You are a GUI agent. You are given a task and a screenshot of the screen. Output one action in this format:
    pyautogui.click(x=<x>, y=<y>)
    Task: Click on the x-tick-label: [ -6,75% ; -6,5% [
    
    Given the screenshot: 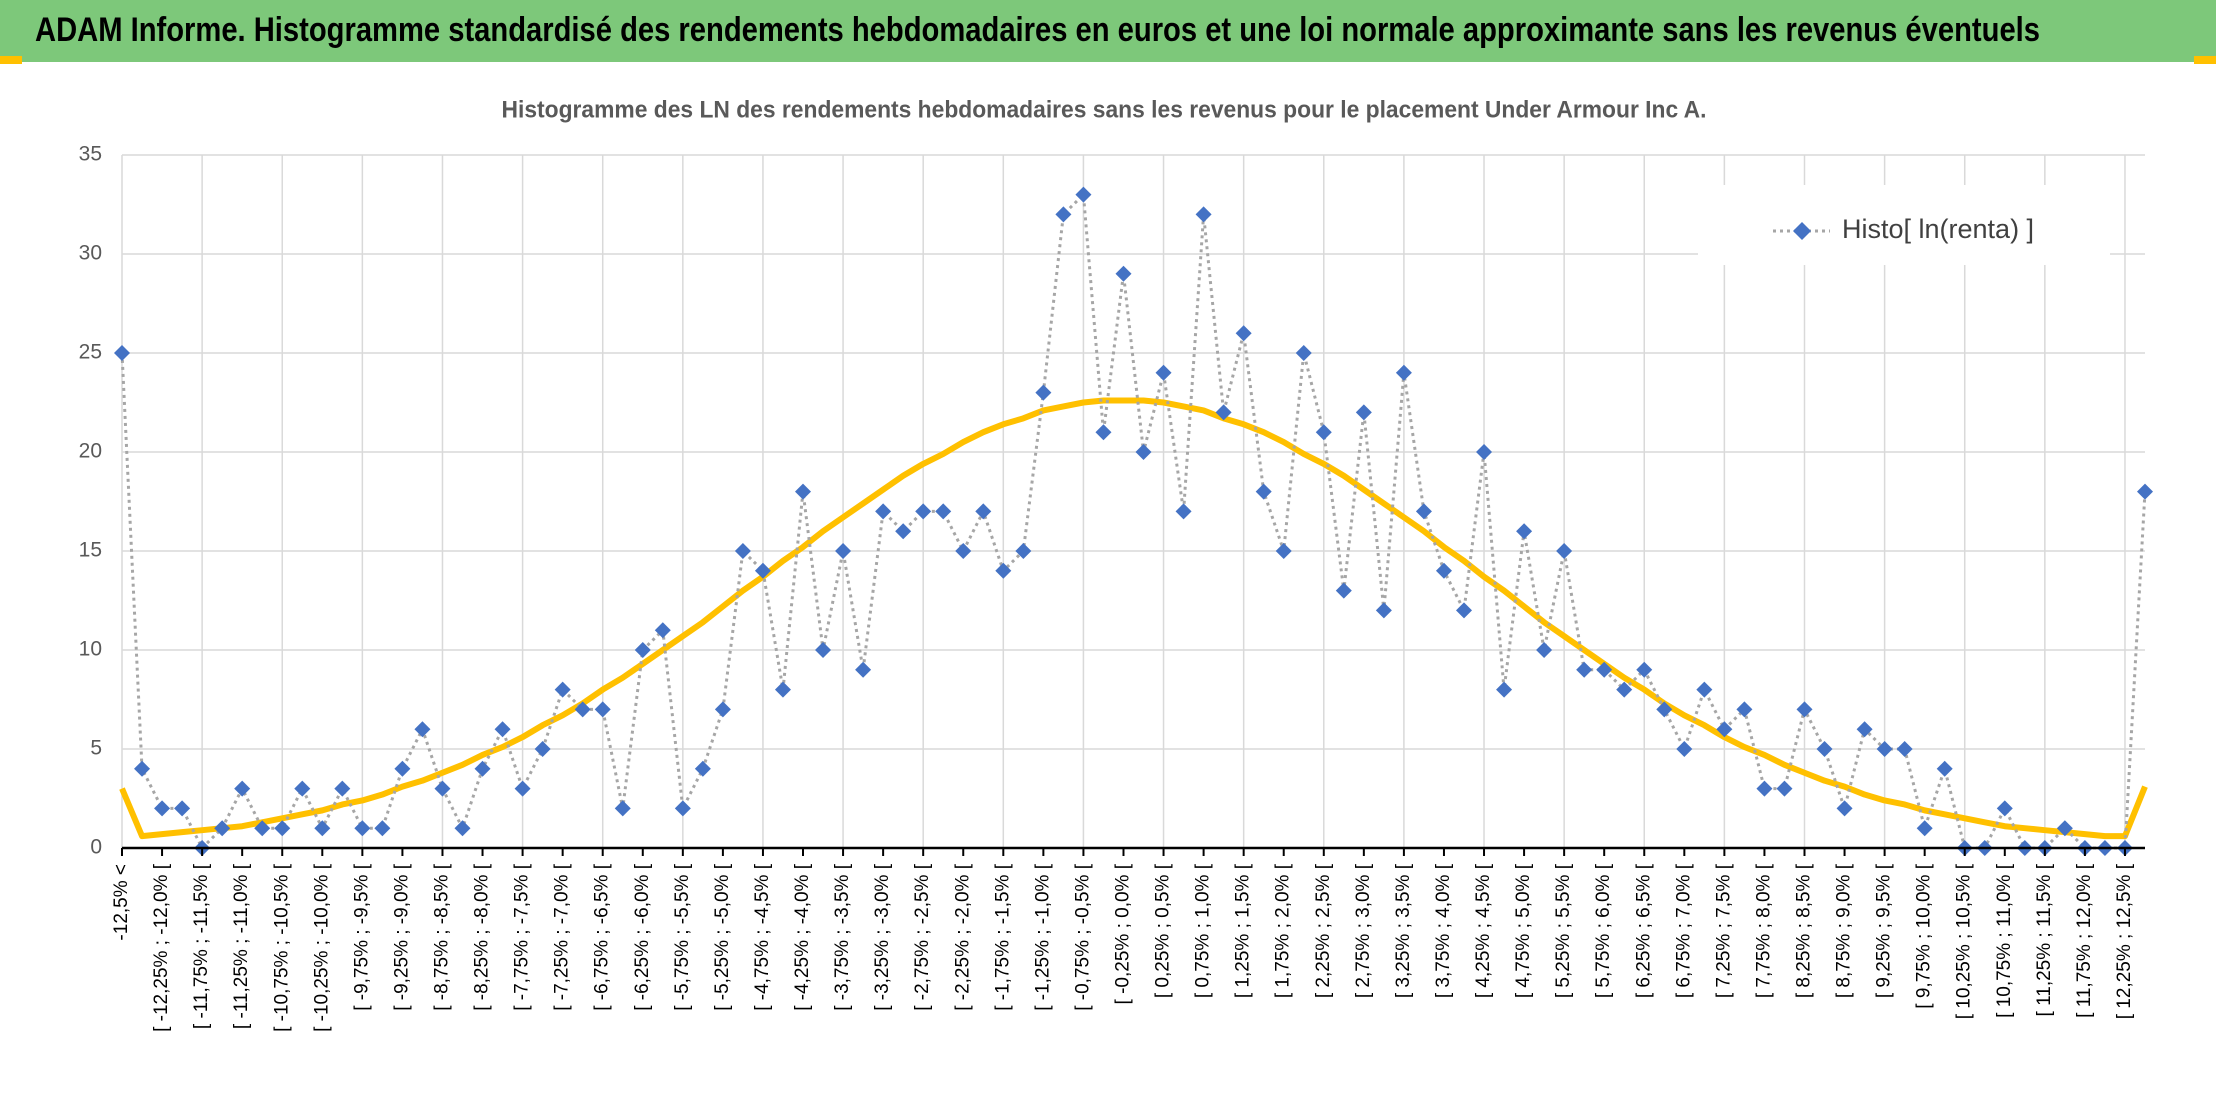 What is the action you would take?
    pyautogui.click(x=602, y=937)
    